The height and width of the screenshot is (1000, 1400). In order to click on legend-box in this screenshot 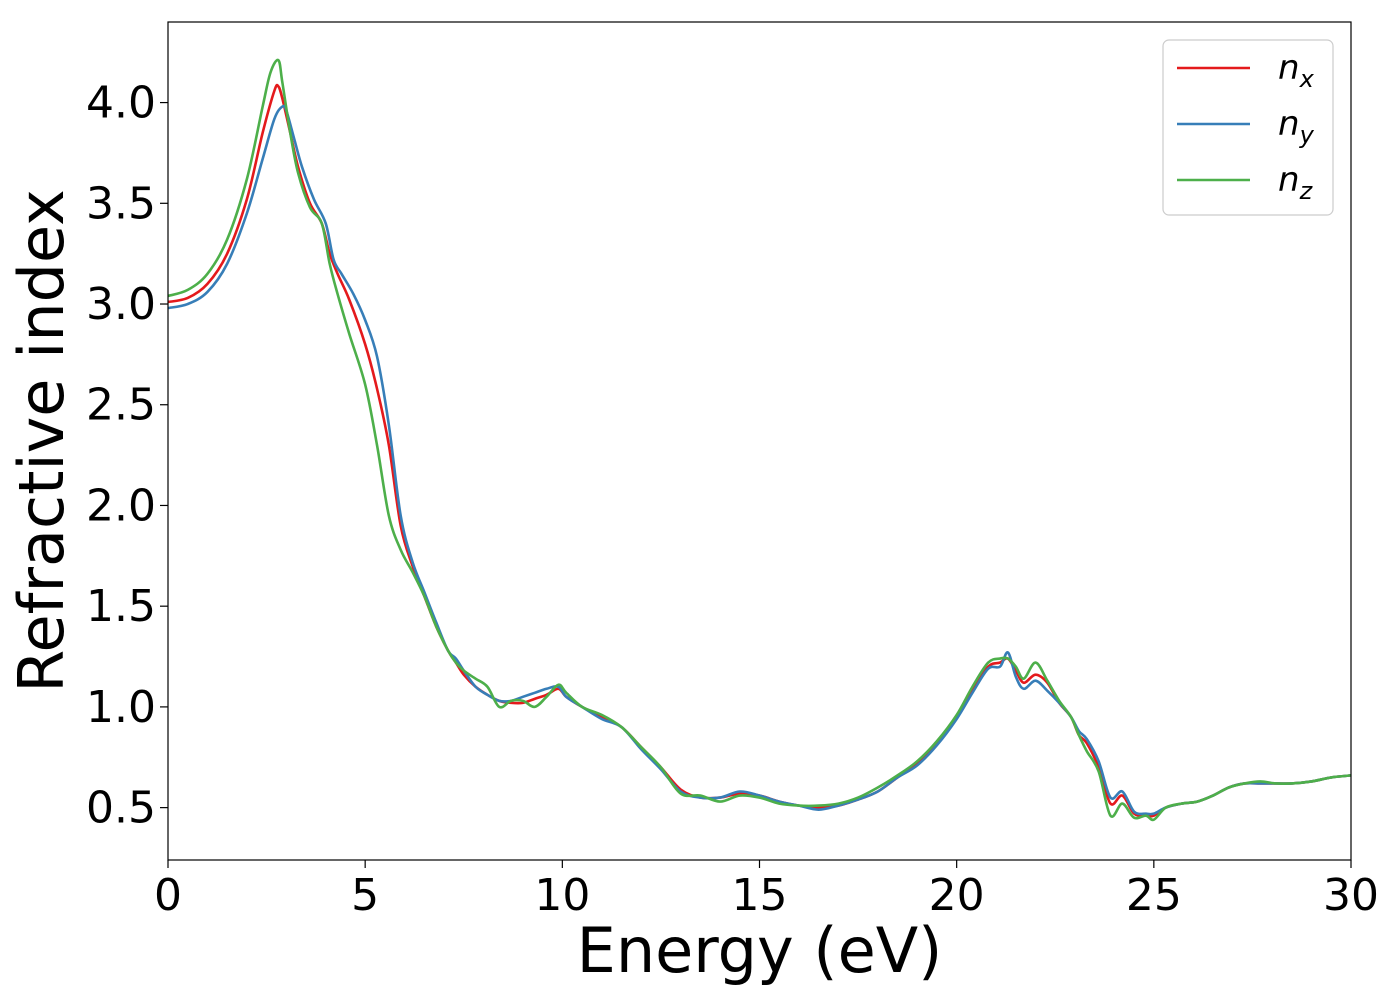, I will do `click(1248, 127)`.